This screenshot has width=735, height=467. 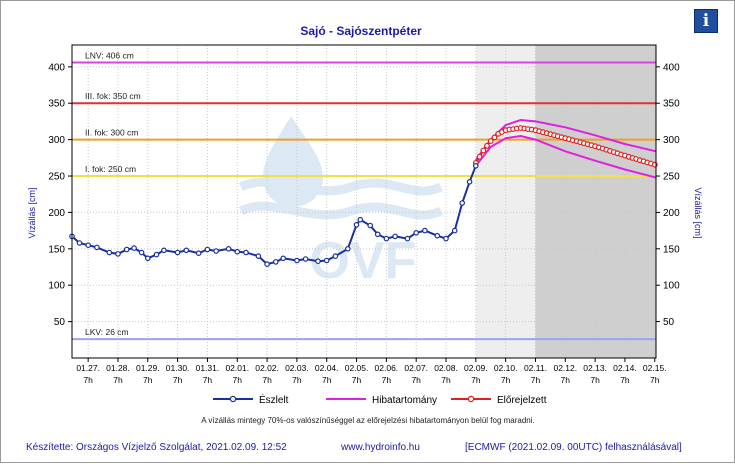 What do you see at coordinates (506, 368) in the screenshot?
I see `x-tick-label: 02.10.` at bounding box center [506, 368].